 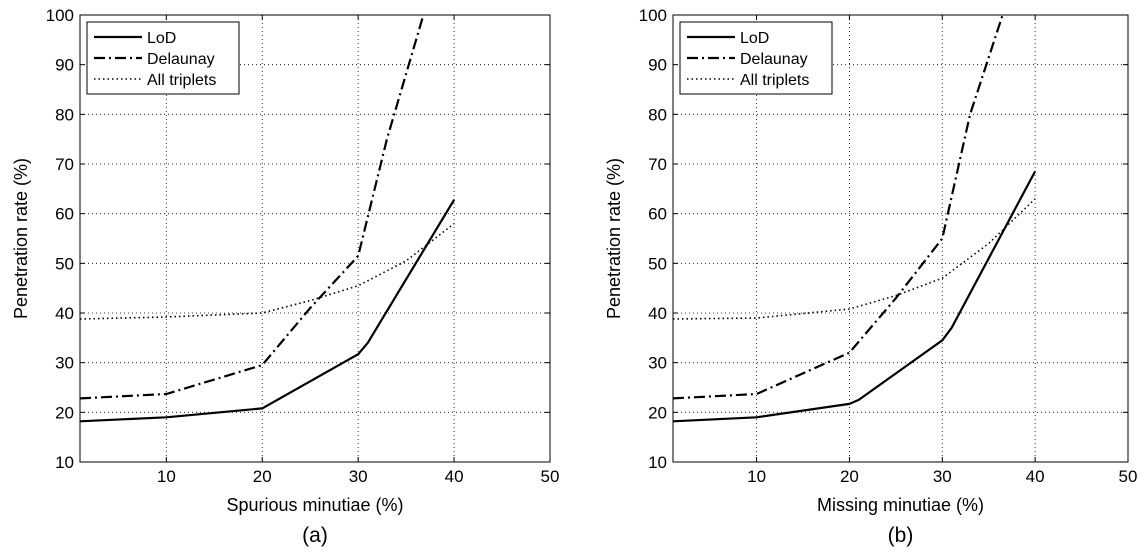 I want to click on panel-label: (b), so click(x=901, y=535).